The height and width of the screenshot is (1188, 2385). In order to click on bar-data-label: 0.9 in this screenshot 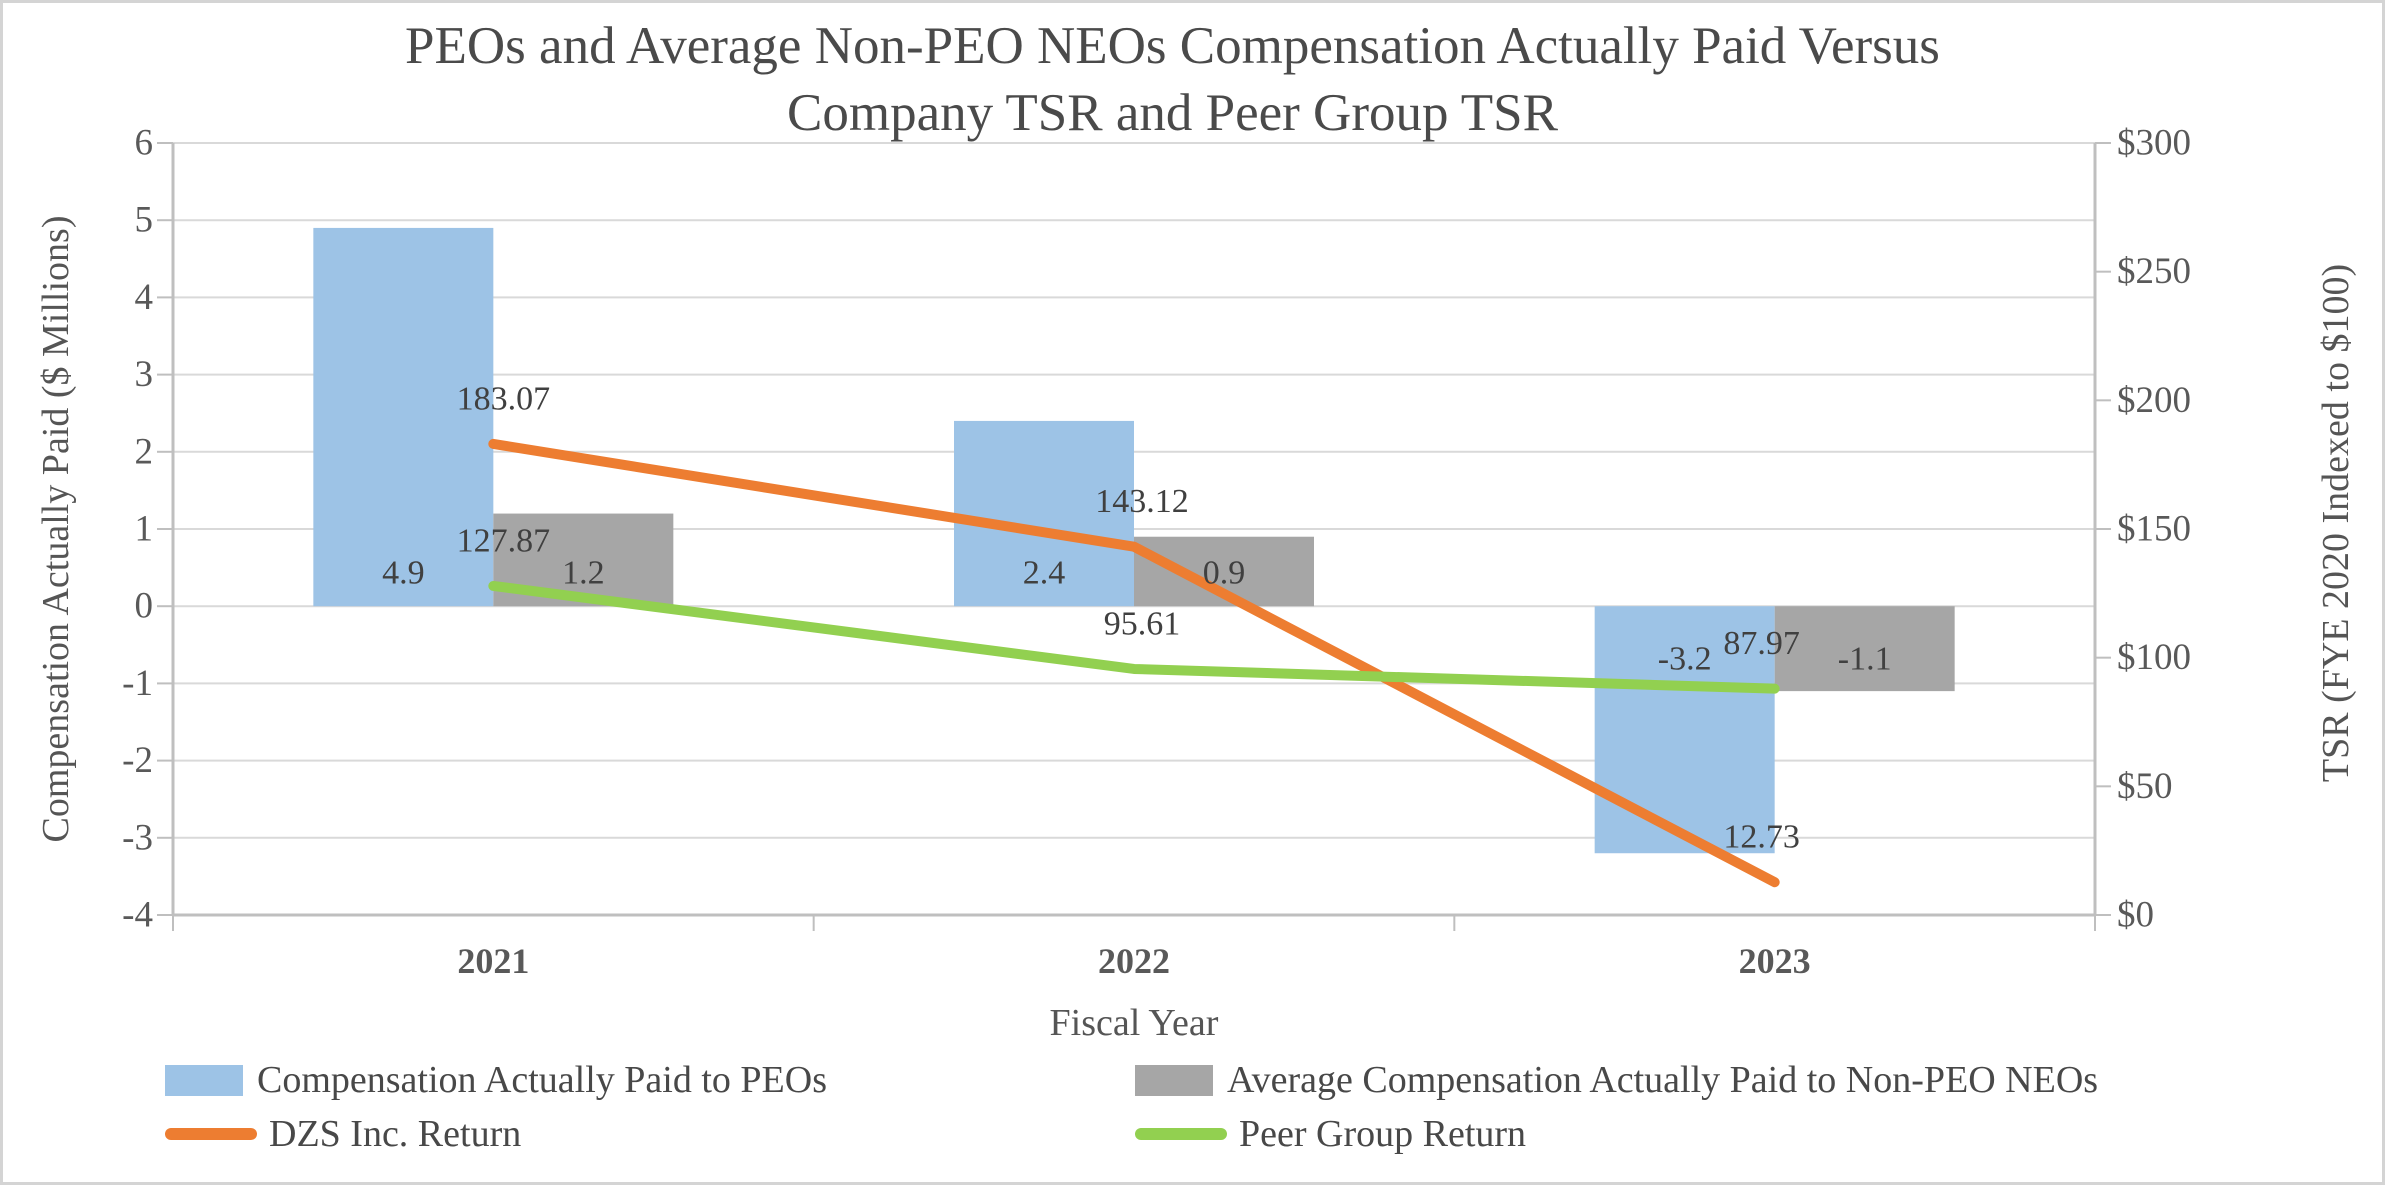, I will do `click(1224, 573)`.